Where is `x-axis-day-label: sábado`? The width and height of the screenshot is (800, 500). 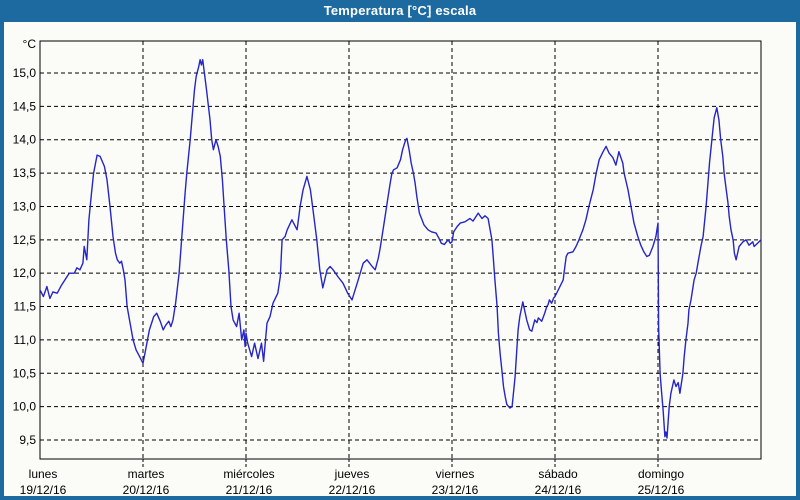 x-axis-day-label: sábado is located at coordinates (558, 474).